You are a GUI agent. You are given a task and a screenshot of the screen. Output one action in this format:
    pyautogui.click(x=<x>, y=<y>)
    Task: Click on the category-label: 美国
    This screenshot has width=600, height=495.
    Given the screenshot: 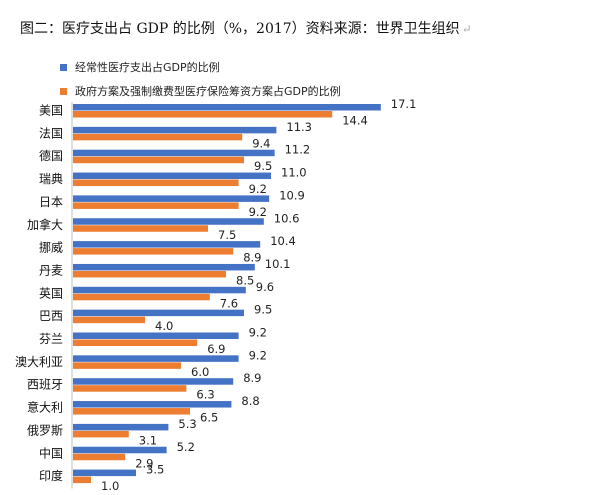 What is the action you would take?
    pyautogui.click(x=51, y=111)
    